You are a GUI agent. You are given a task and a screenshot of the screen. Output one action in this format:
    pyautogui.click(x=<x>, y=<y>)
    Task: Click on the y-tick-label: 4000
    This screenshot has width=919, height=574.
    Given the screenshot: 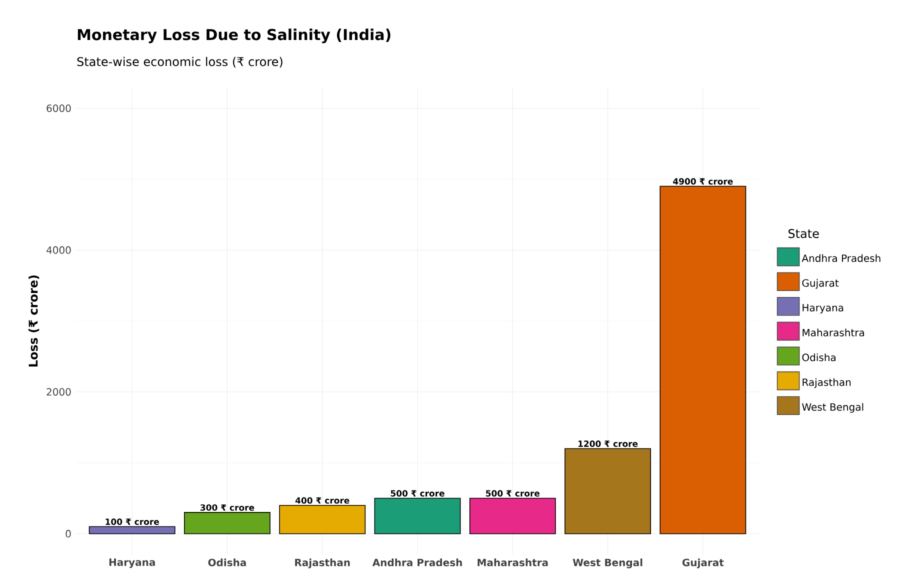 What is the action you would take?
    pyautogui.click(x=58, y=250)
    